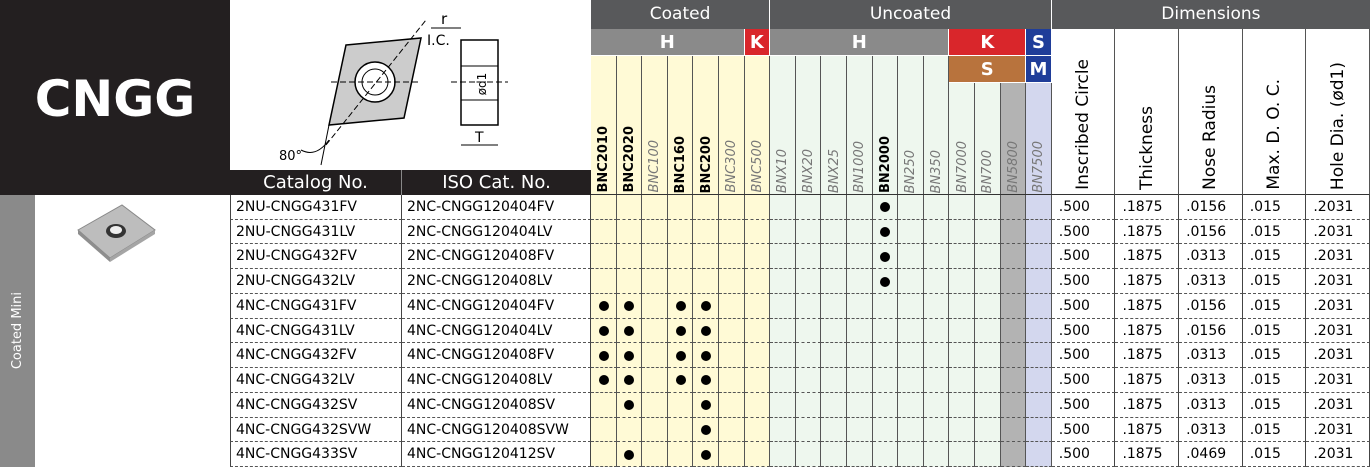  What do you see at coordinates (496, 405) in the screenshot?
I see `iso-cell: 4NC-CNGG120408SV` at bounding box center [496, 405].